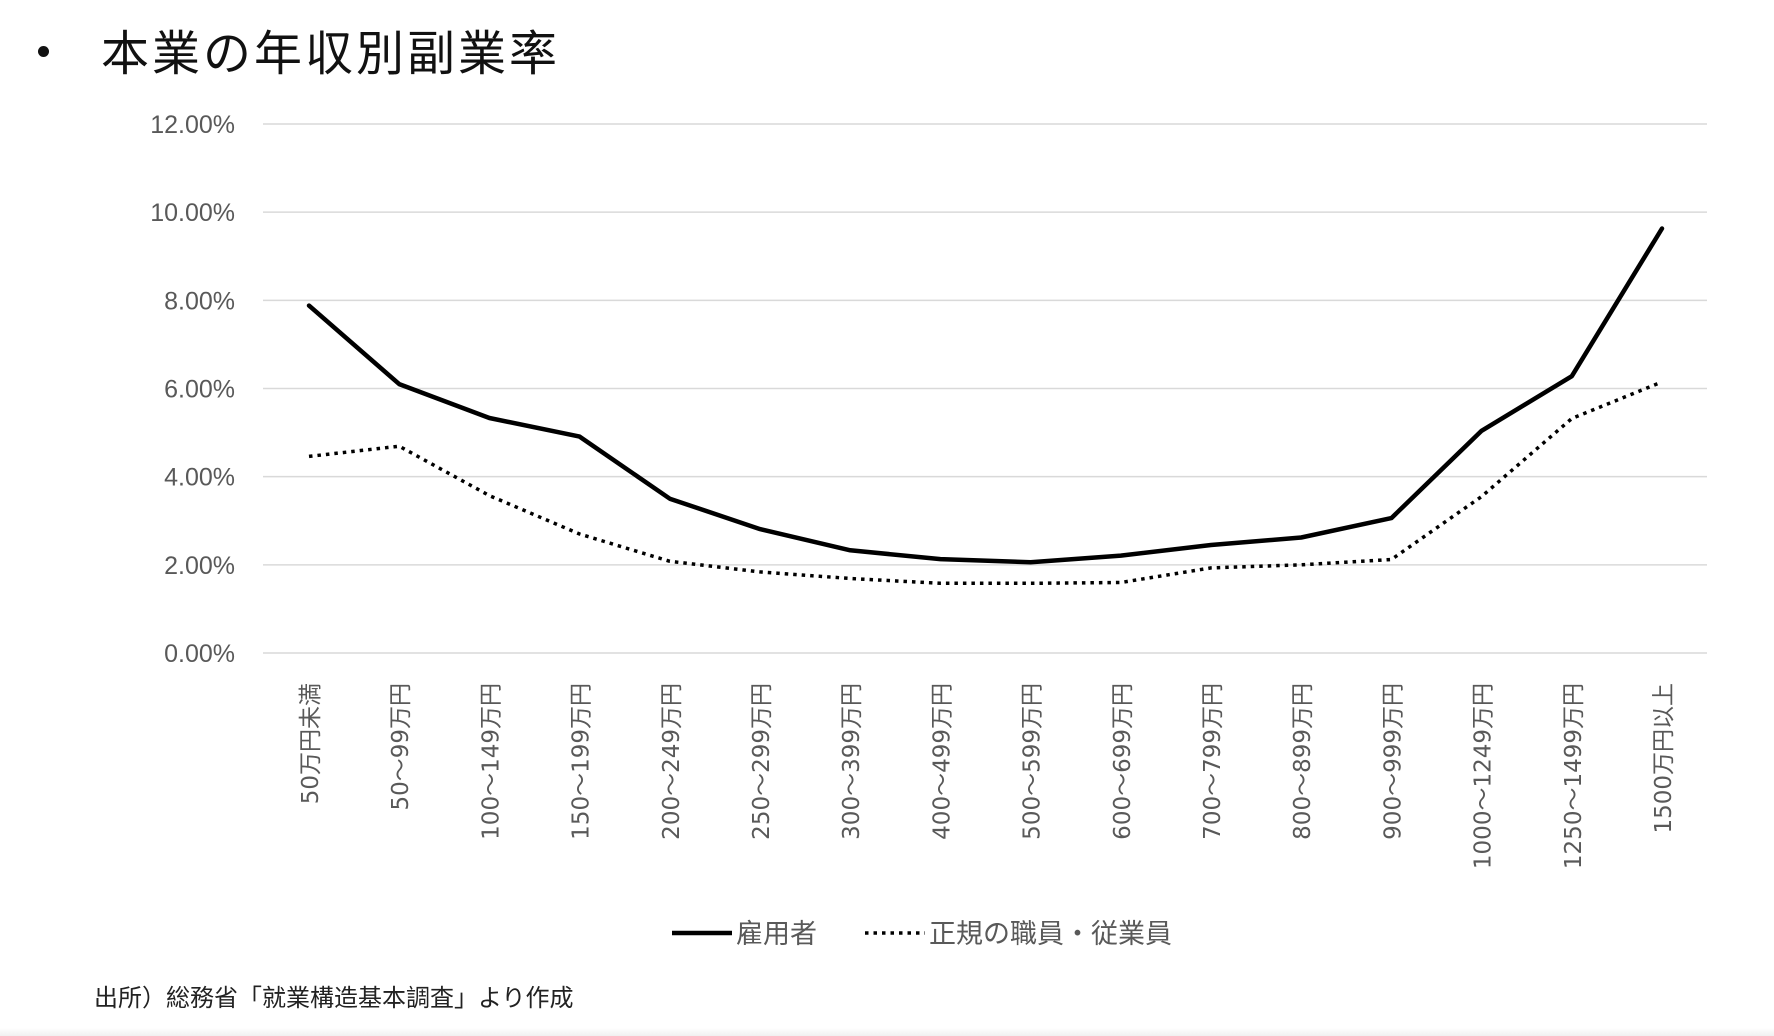 Image resolution: width=1774 pixels, height=1036 pixels. Describe the element at coordinates (1484, 776) in the screenshot. I see `x-tick-label: 1000～1249万円` at that location.